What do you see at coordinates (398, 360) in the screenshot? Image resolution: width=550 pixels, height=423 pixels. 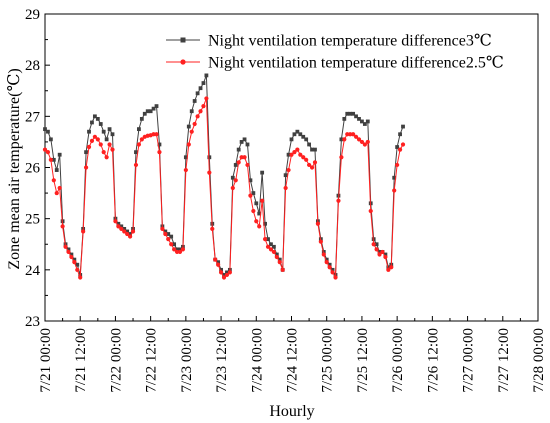 I see `x-tick-label: 7/26 00:00` at bounding box center [398, 360].